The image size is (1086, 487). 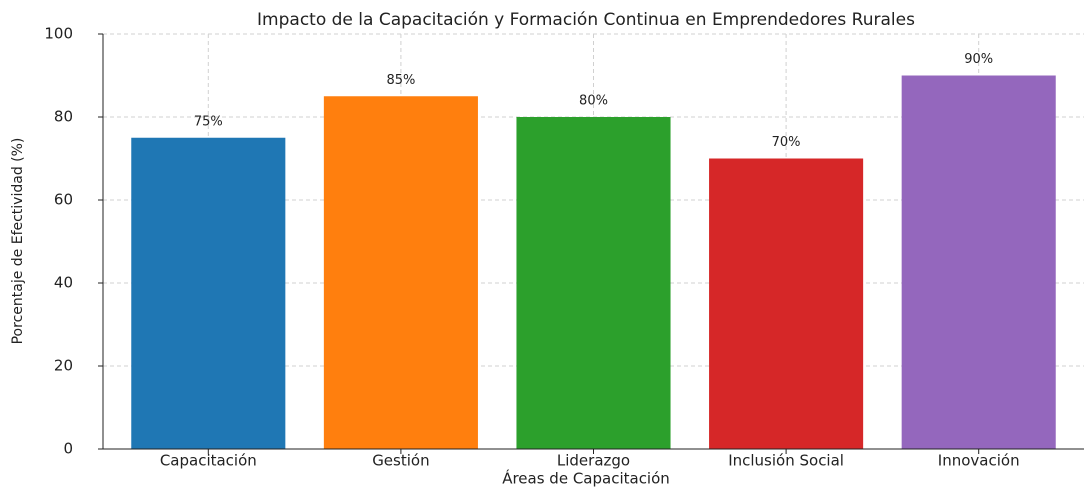 I want to click on value-label: 85%, so click(x=400, y=80).